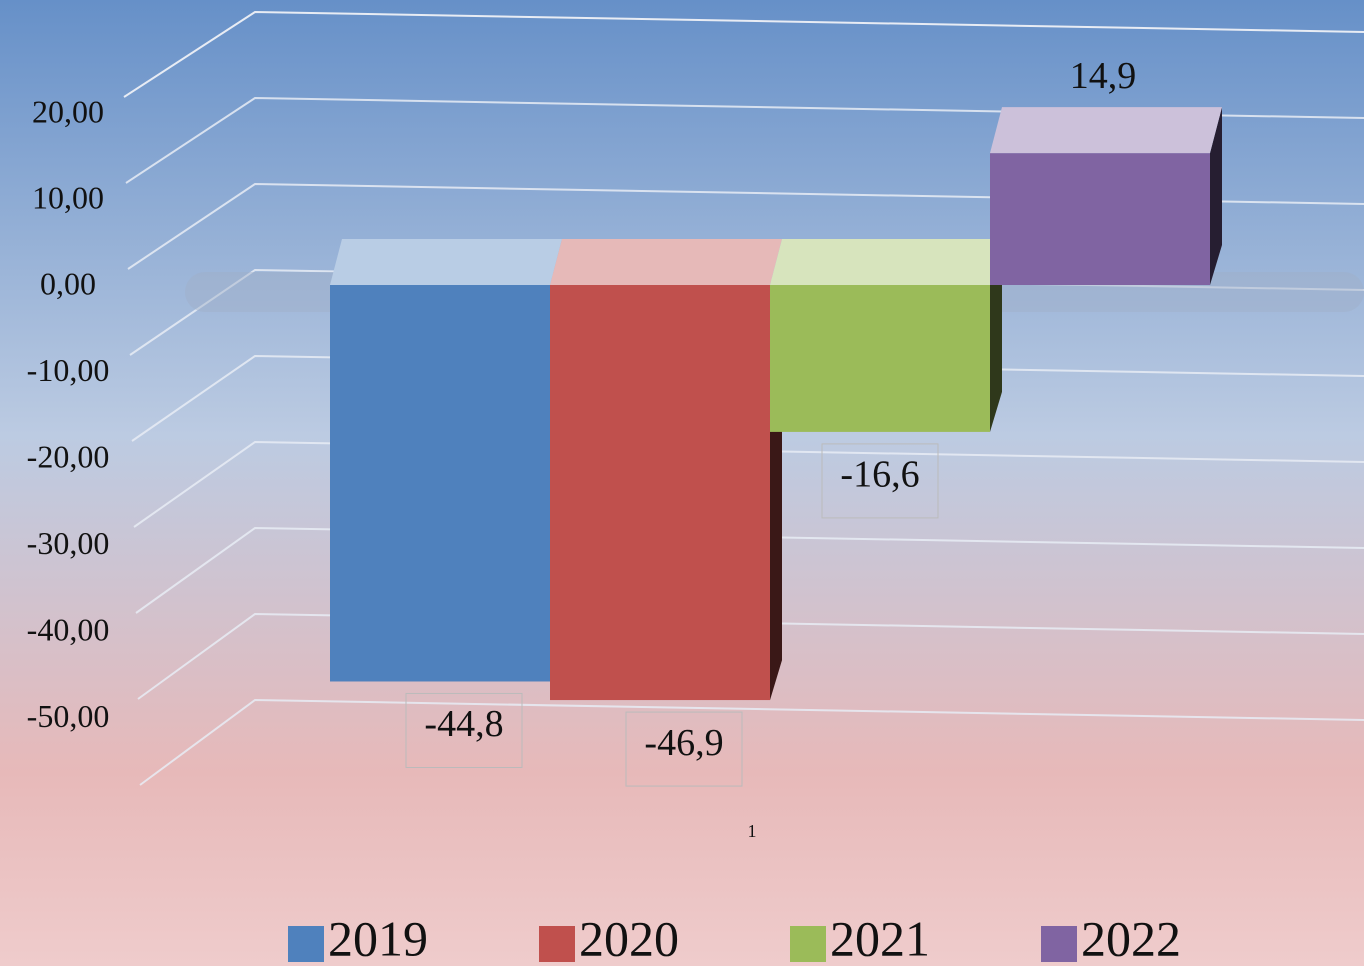  I want to click on legend-label: 2019, so click(378, 938).